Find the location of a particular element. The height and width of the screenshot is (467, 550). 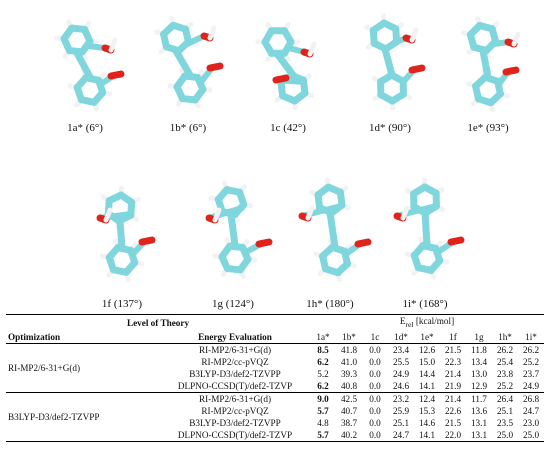

energy-value-cell: 14.1 is located at coordinates (427, 385).